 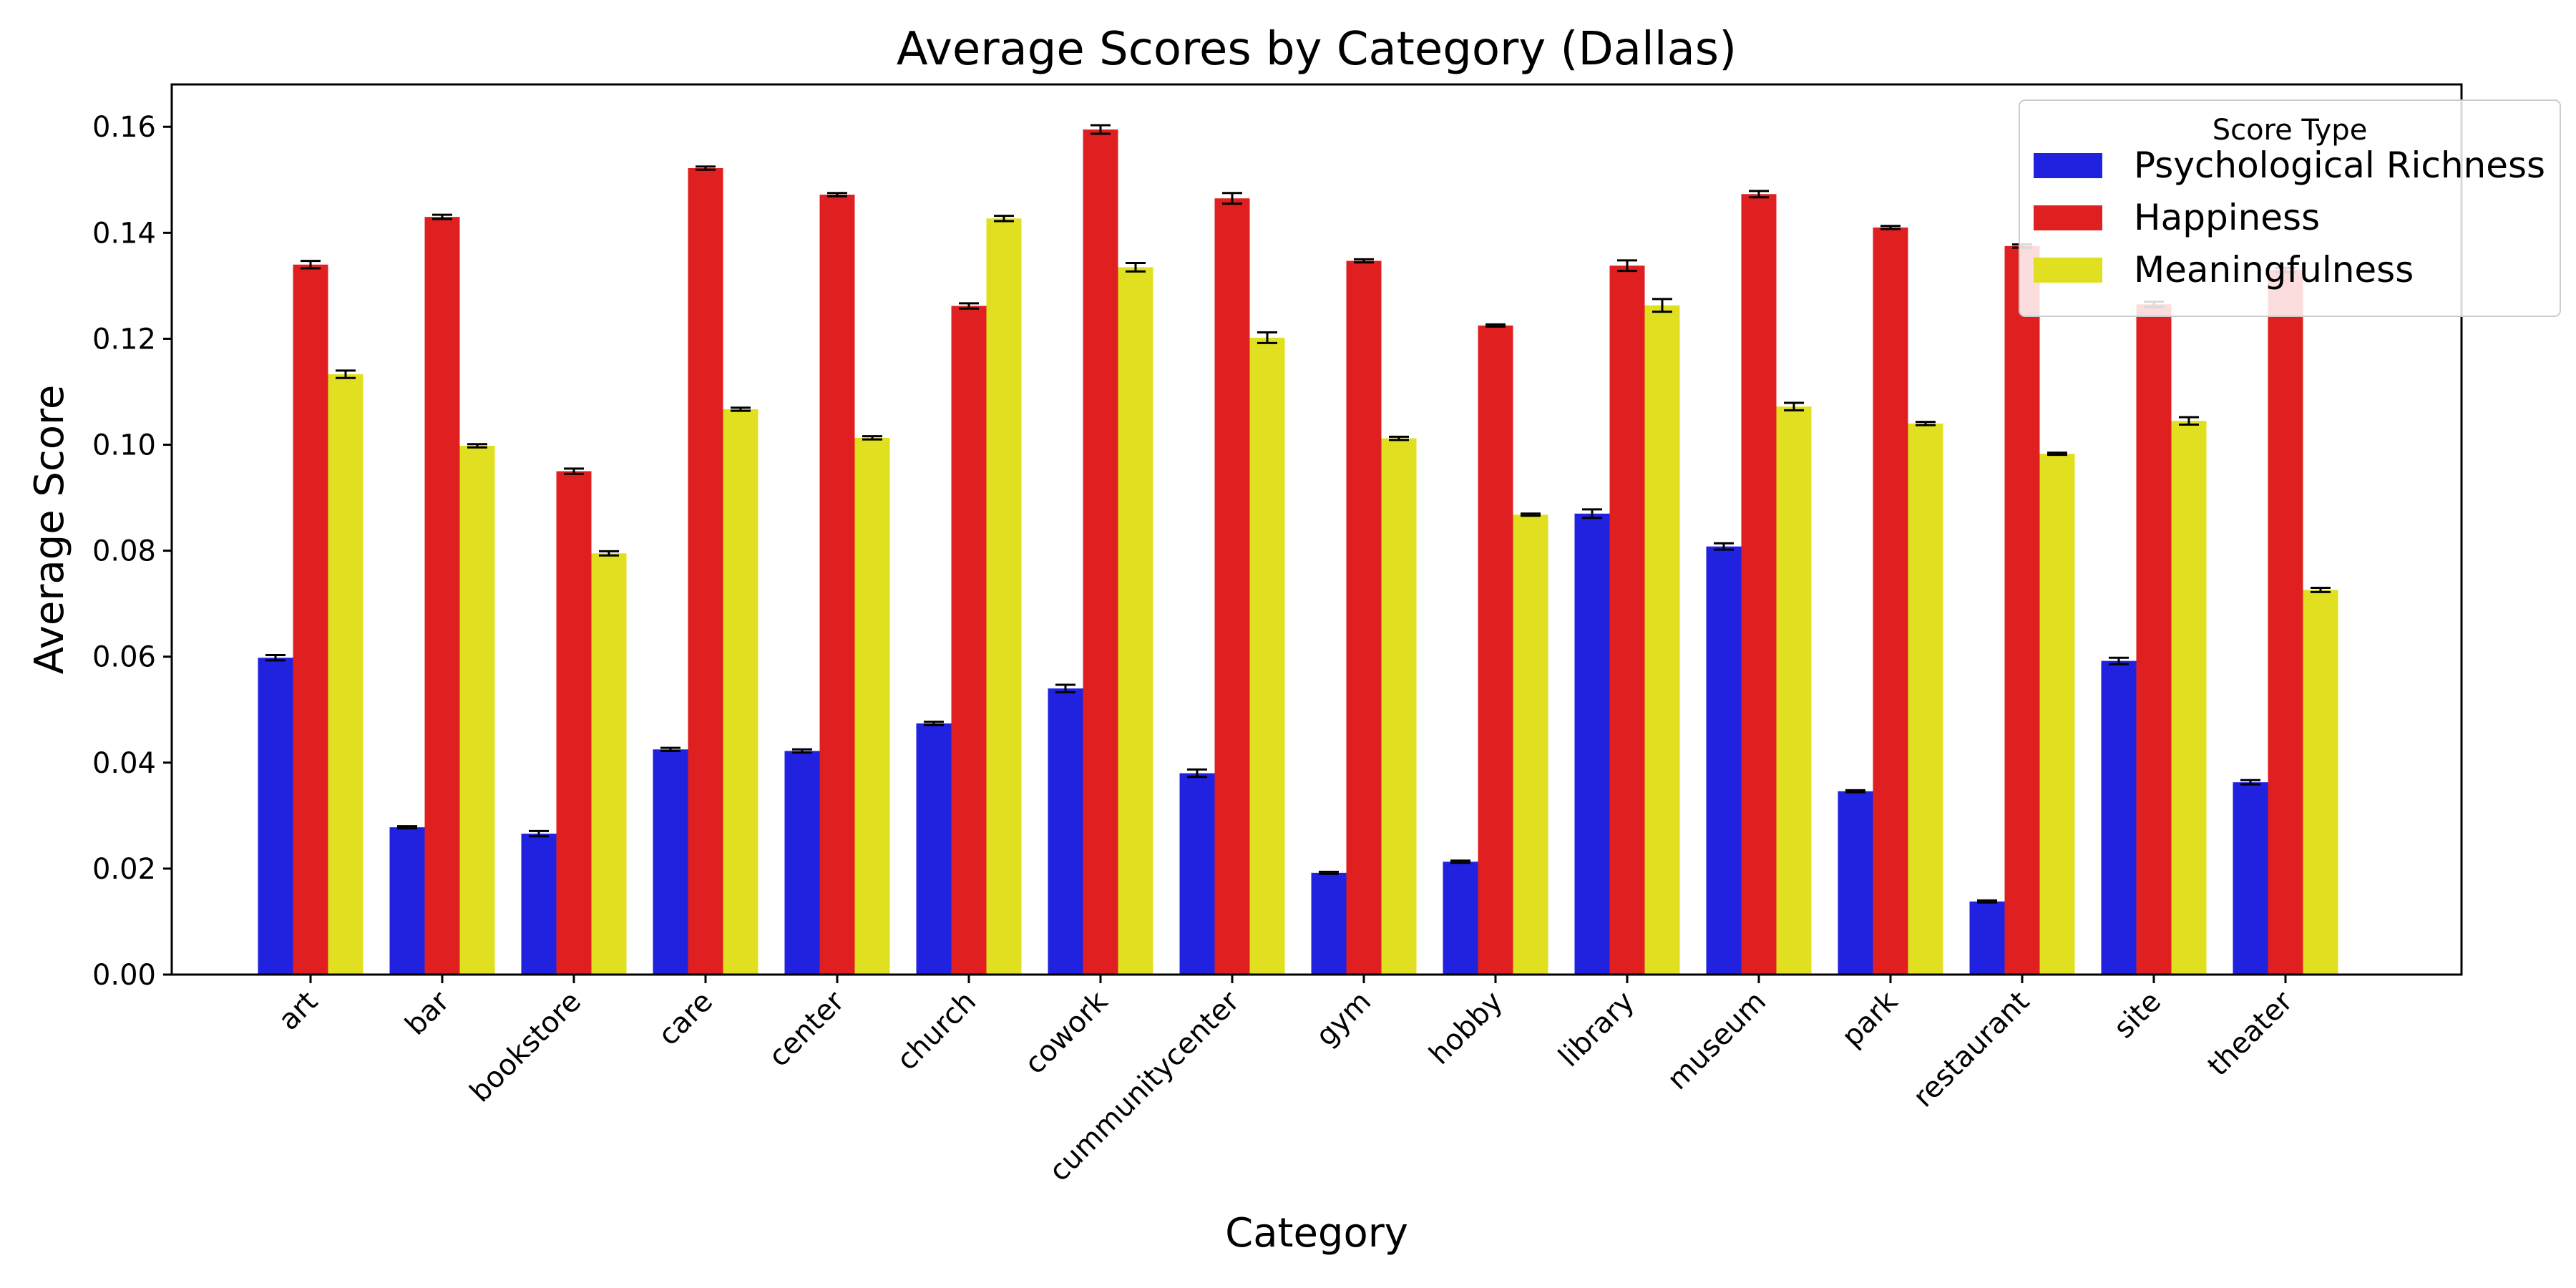 I want to click on bar-psychological-richness-center, so click(x=802, y=863).